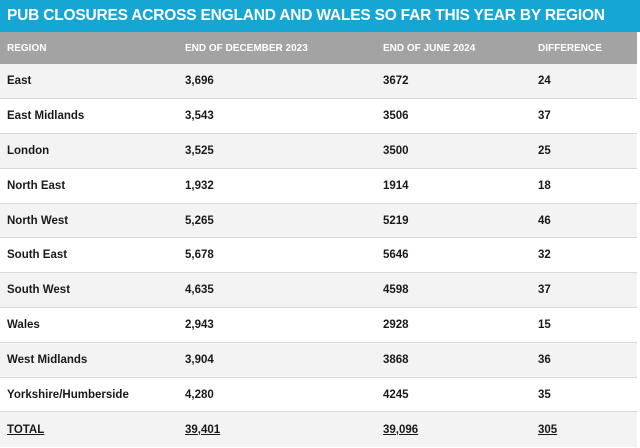  I want to click on cell-jun-2024: 3506, so click(453, 116).